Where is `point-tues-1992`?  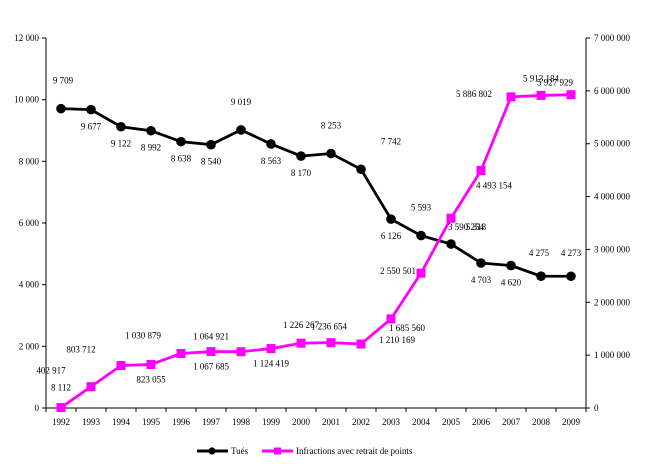 point-tues-1992 is located at coordinates (61, 108).